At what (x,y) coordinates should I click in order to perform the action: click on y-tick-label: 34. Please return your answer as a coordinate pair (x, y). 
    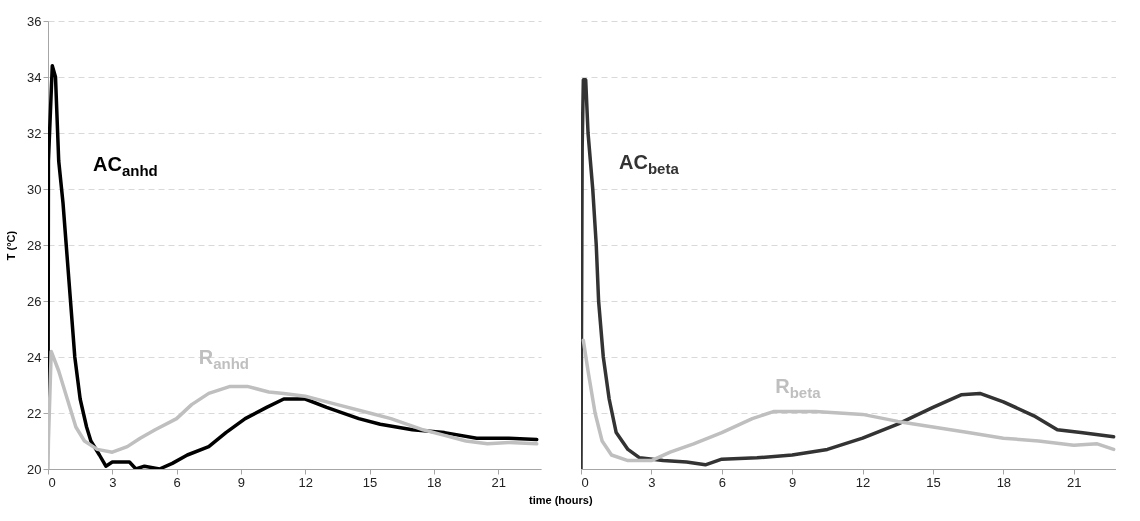
    Looking at the image, I should click on (34, 77).